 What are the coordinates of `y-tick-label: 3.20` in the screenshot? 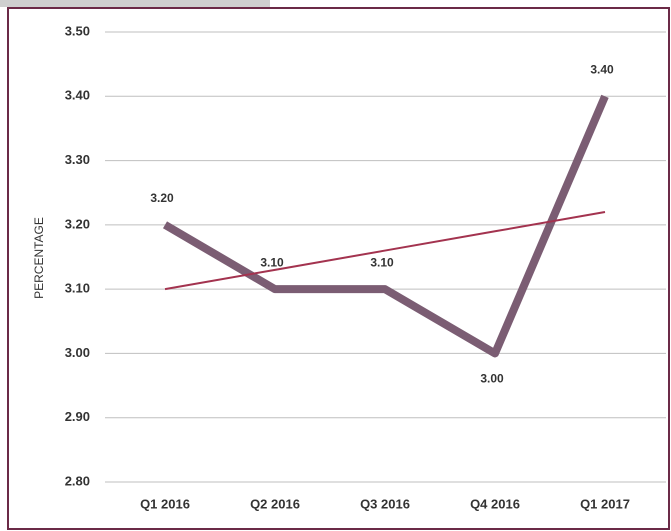 It's located at (77, 223).